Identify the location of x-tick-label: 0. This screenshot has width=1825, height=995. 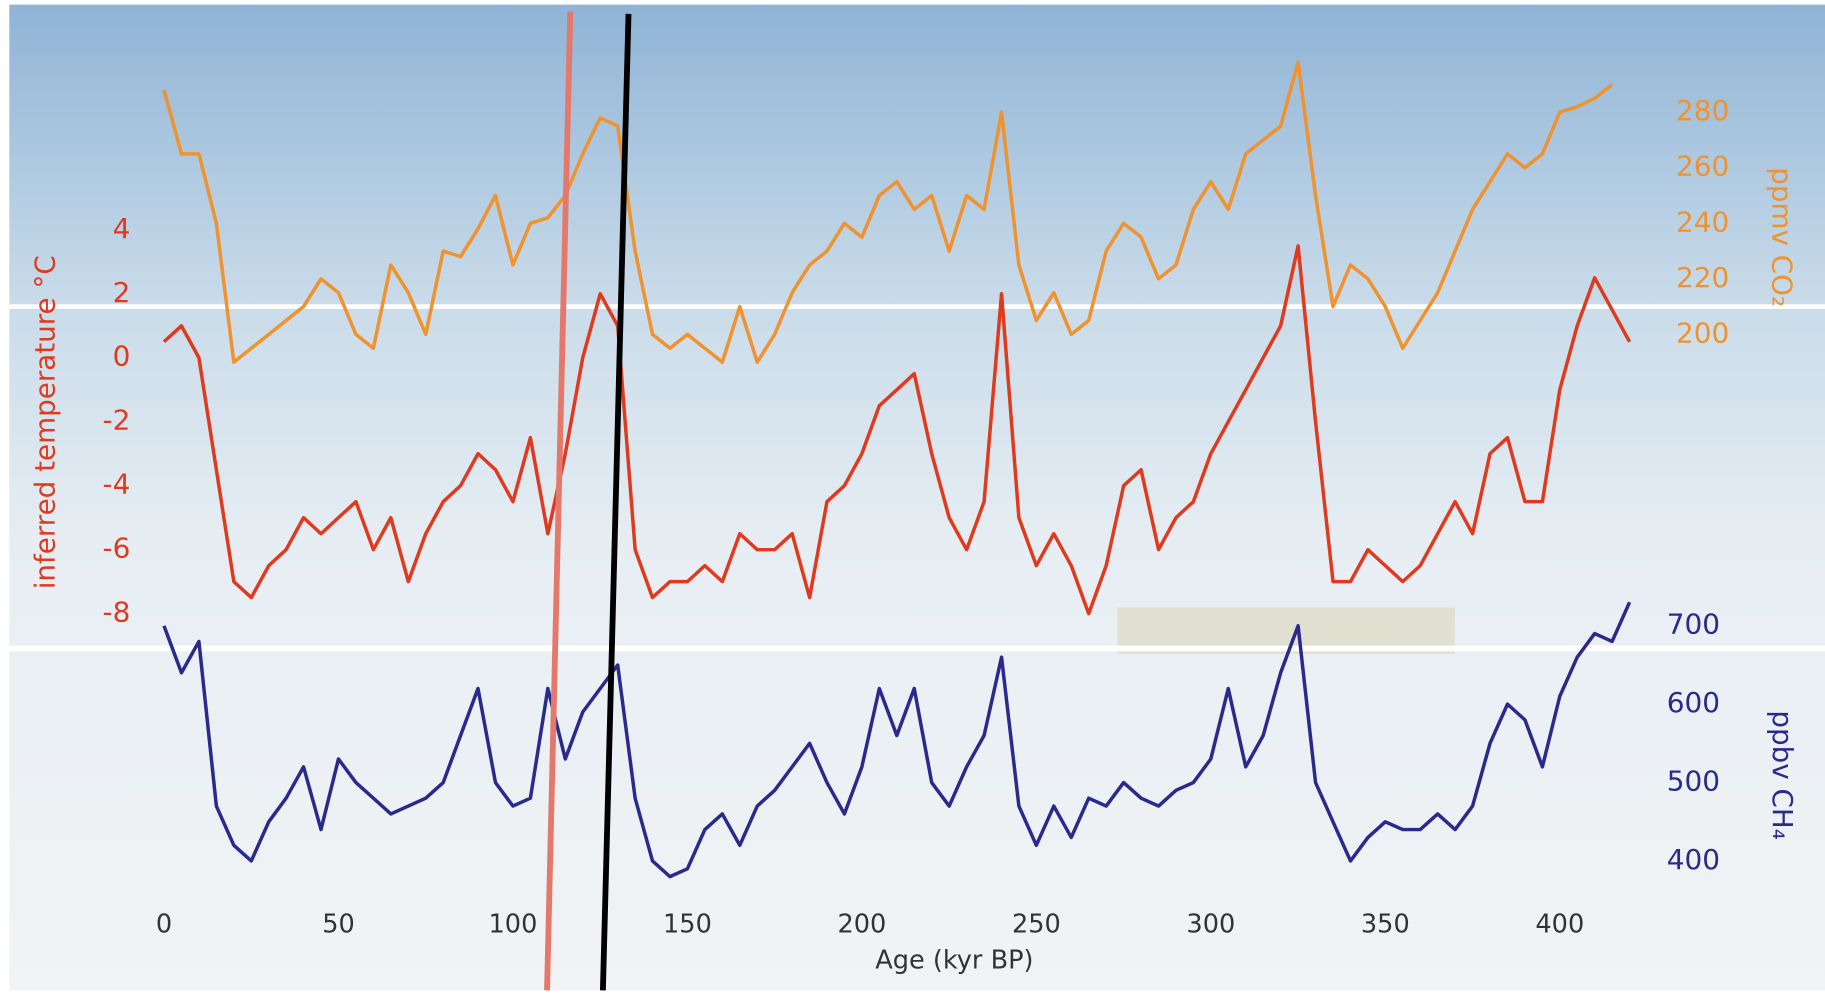
(164, 925).